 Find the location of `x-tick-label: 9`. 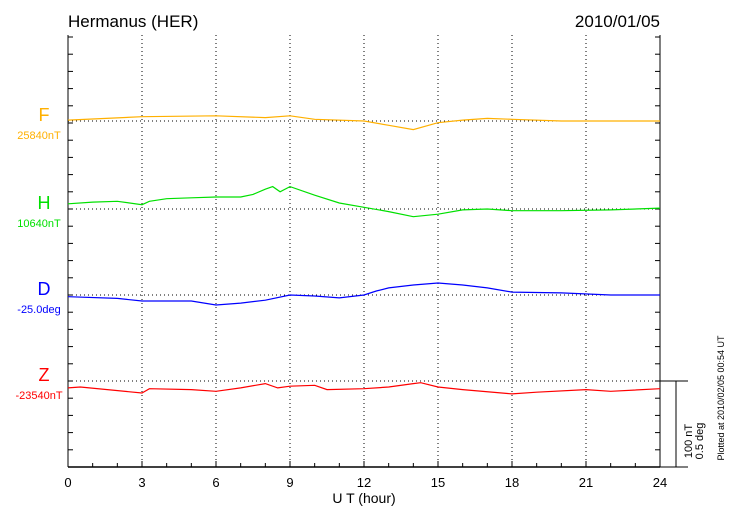

x-tick-label: 9 is located at coordinates (289, 482).